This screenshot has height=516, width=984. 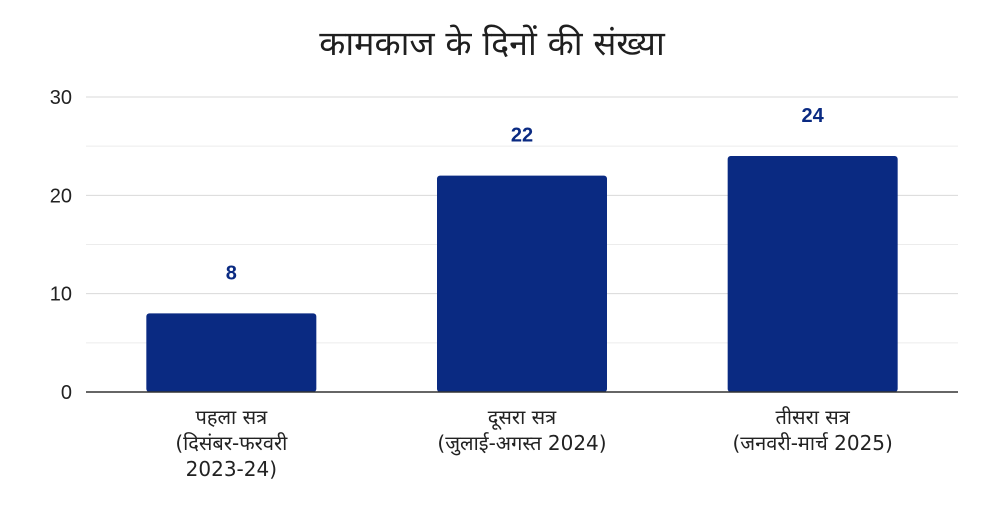 What do you see at coordinates (522, 417) in the screenshot?
I see `category-label-line: दूसरा सत्र` at bounding box center [522, 417].